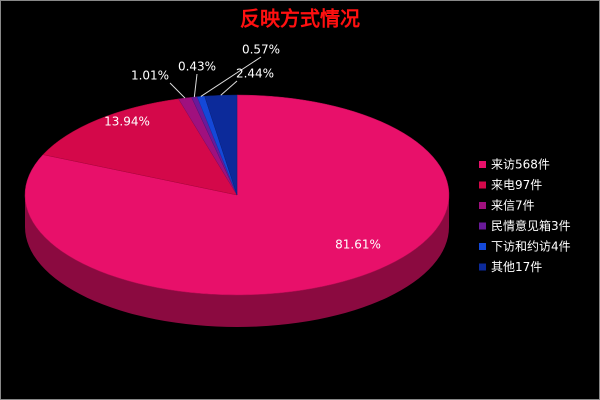 This screenshot has height=400, width=600. I want to click on legend-label: 来访568件, so click(520, 165).